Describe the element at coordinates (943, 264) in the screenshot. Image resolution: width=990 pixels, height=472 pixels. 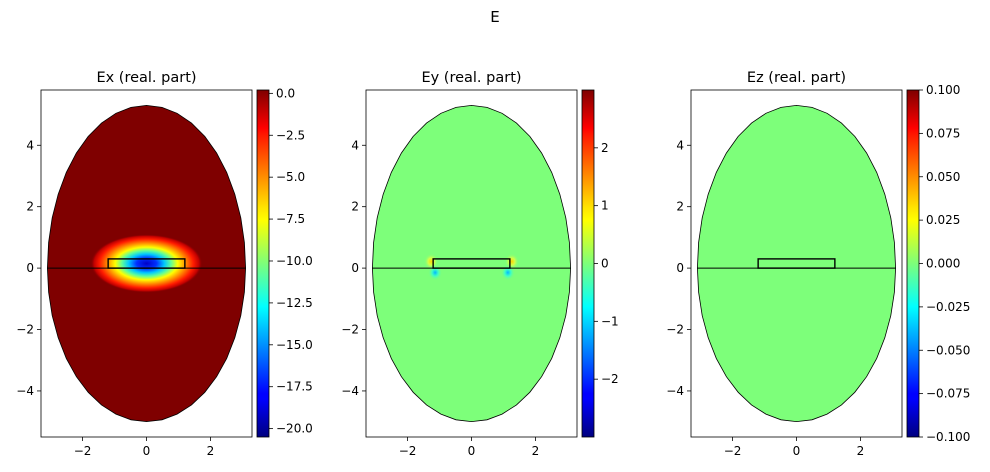
I see `panel-2-colorbar-tick-label-4: 0.000` at that location.